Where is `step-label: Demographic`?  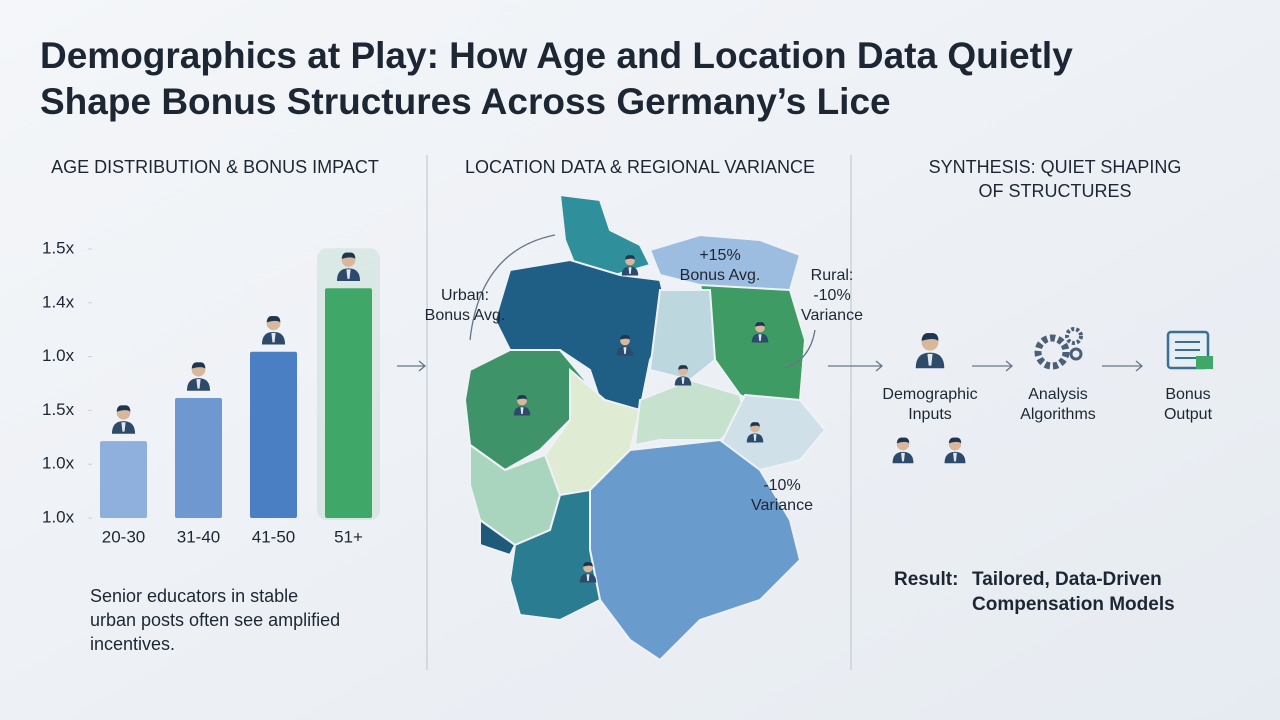 step-label: Demographic is located at coordinates (929, 394).